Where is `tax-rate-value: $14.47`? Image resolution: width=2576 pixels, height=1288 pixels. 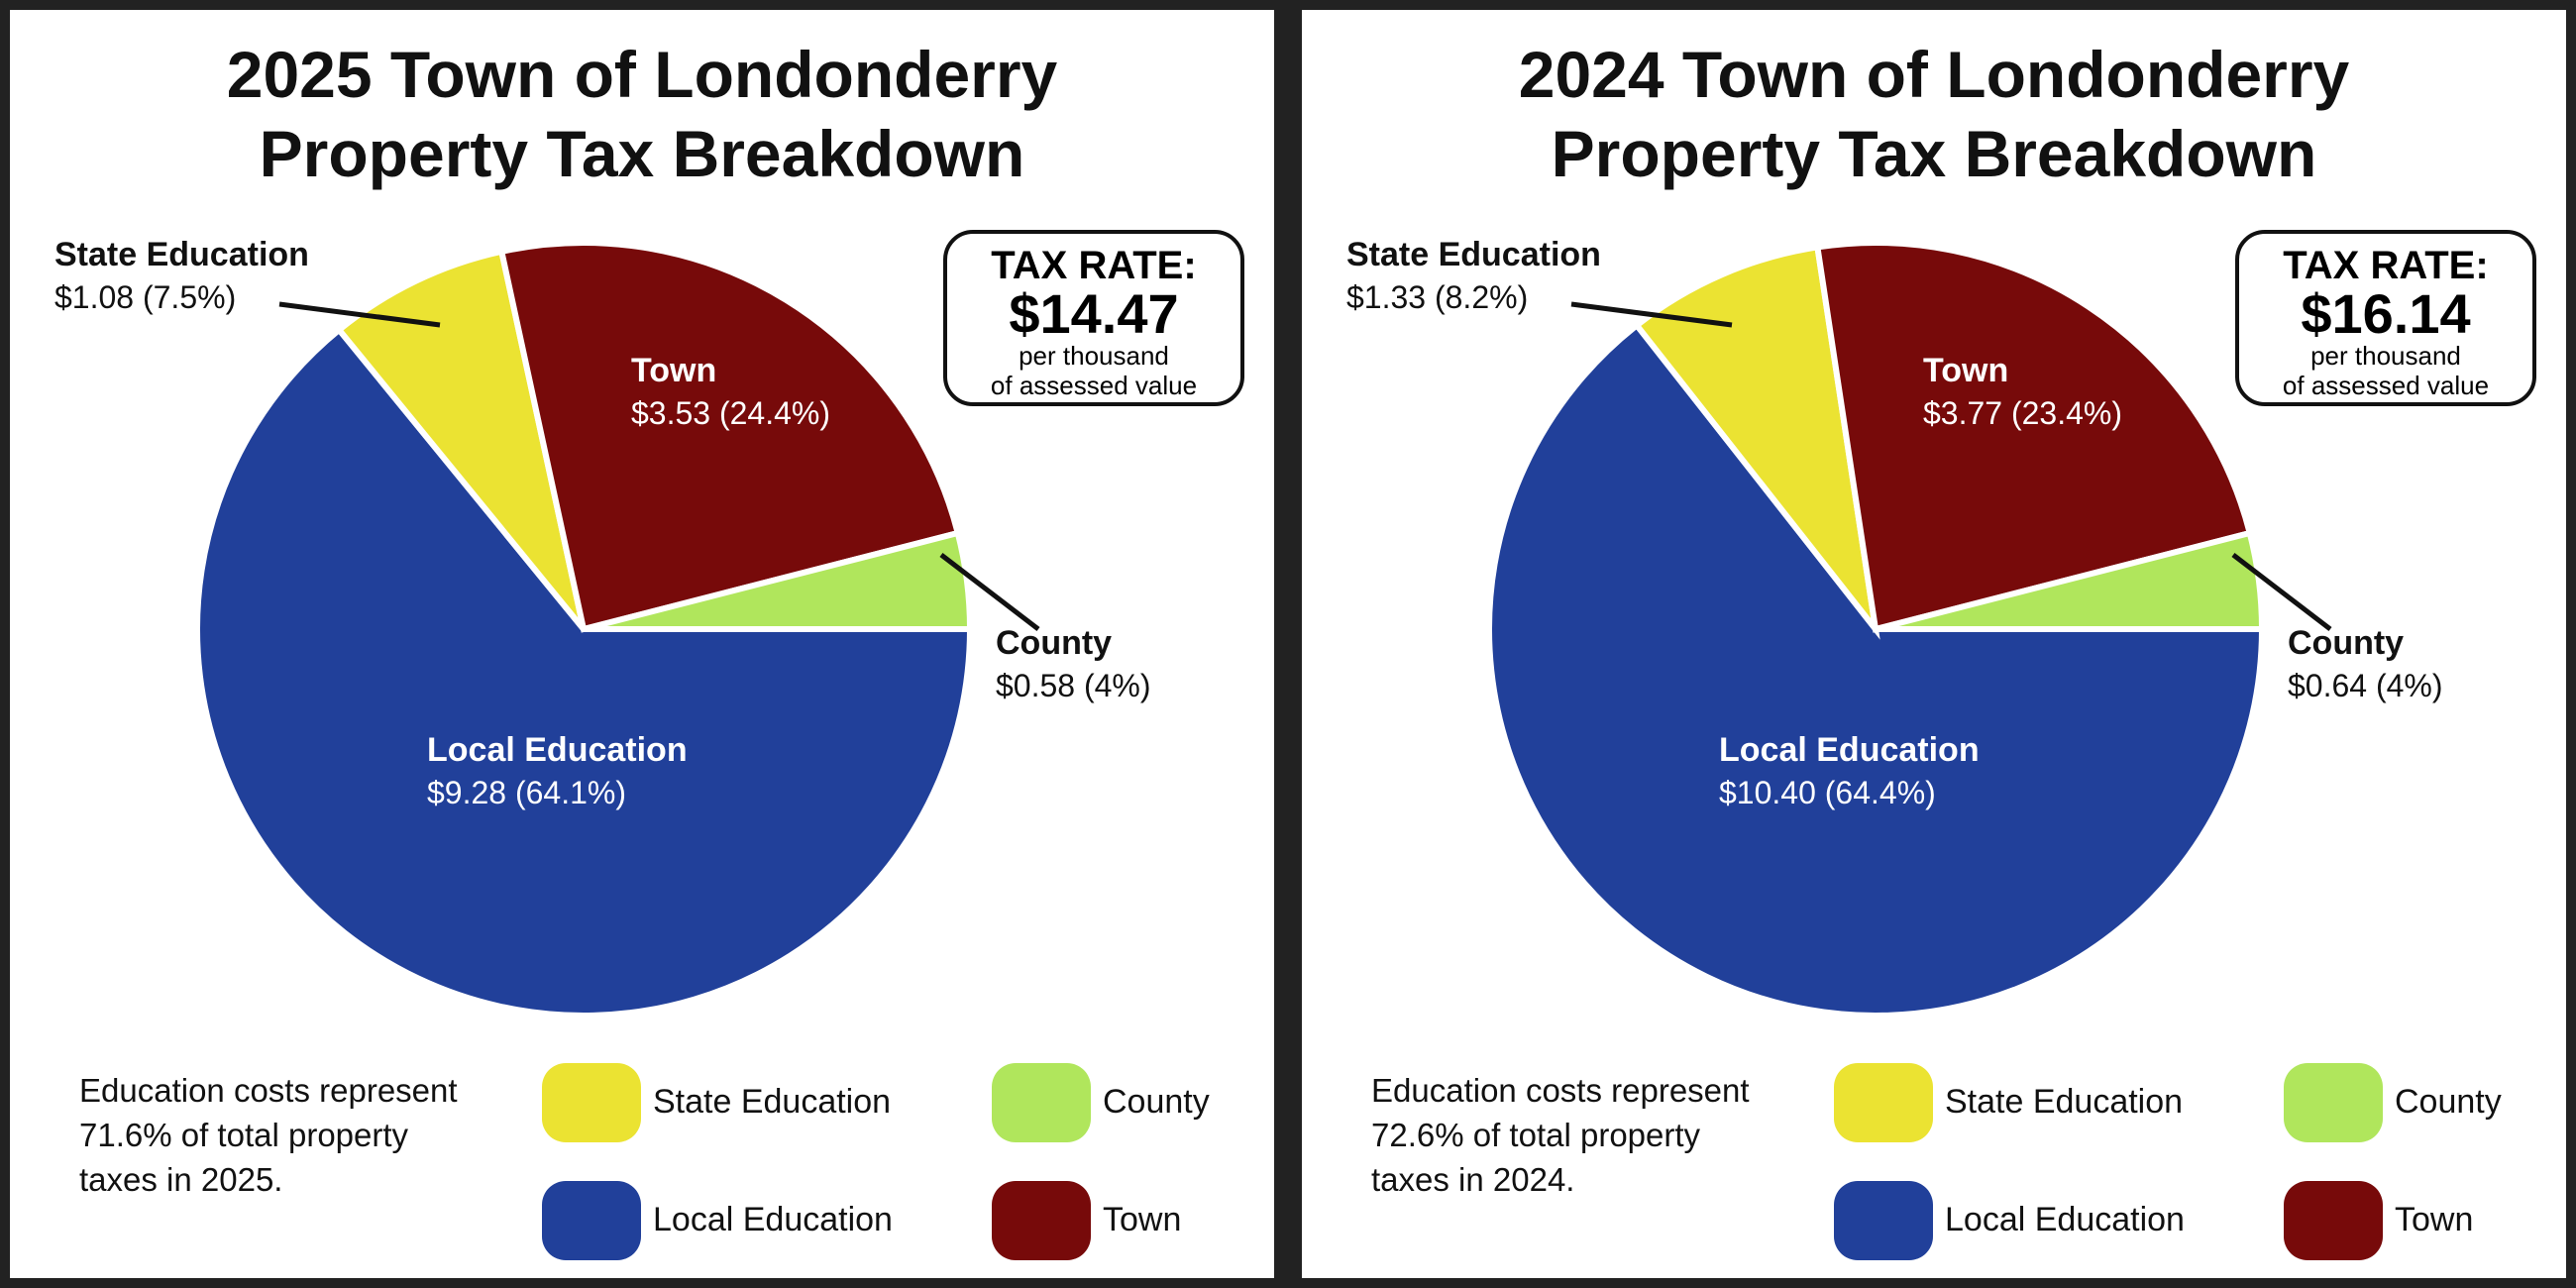 tax-rate-value: $14.47 is located at coordinates (1094, 313).